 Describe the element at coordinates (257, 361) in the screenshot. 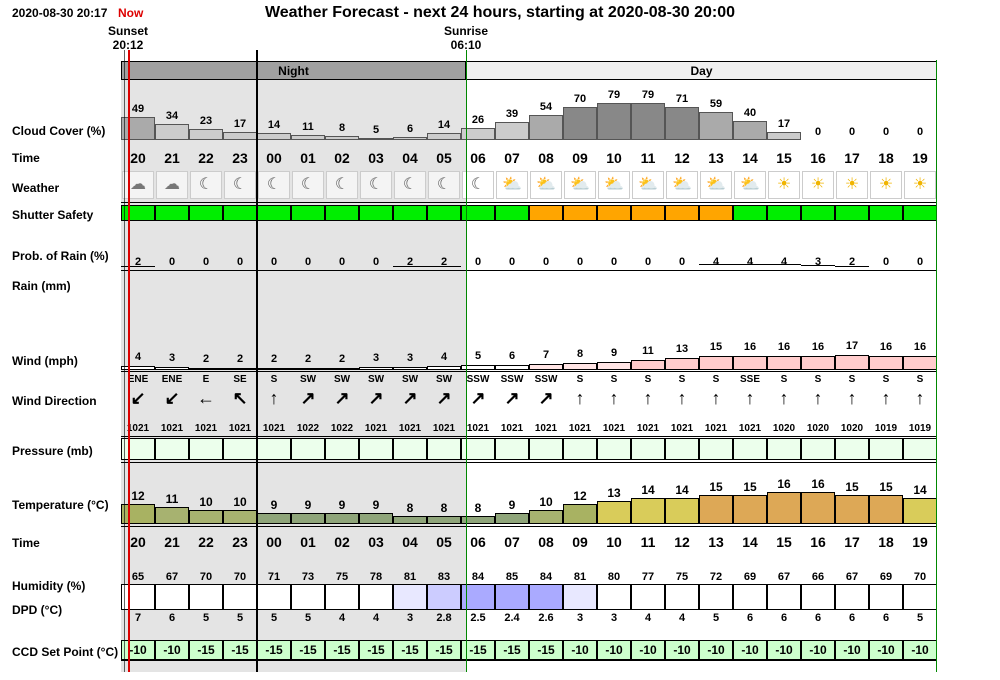

I see `midnight-line` at that location.